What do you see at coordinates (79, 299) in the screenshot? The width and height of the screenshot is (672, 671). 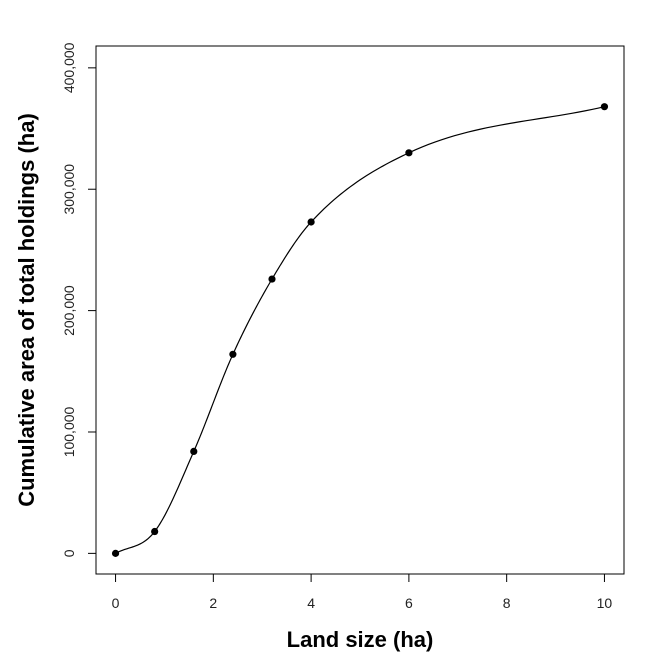 I see `y-axis: 0 100,000 200,000 300,000 400,000` at bounding box center [79, 299].